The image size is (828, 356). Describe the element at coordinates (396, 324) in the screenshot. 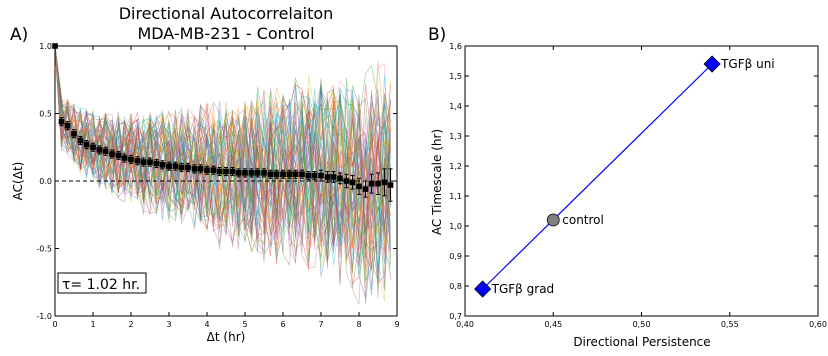

I see `x-tick-label: 9` at that location.